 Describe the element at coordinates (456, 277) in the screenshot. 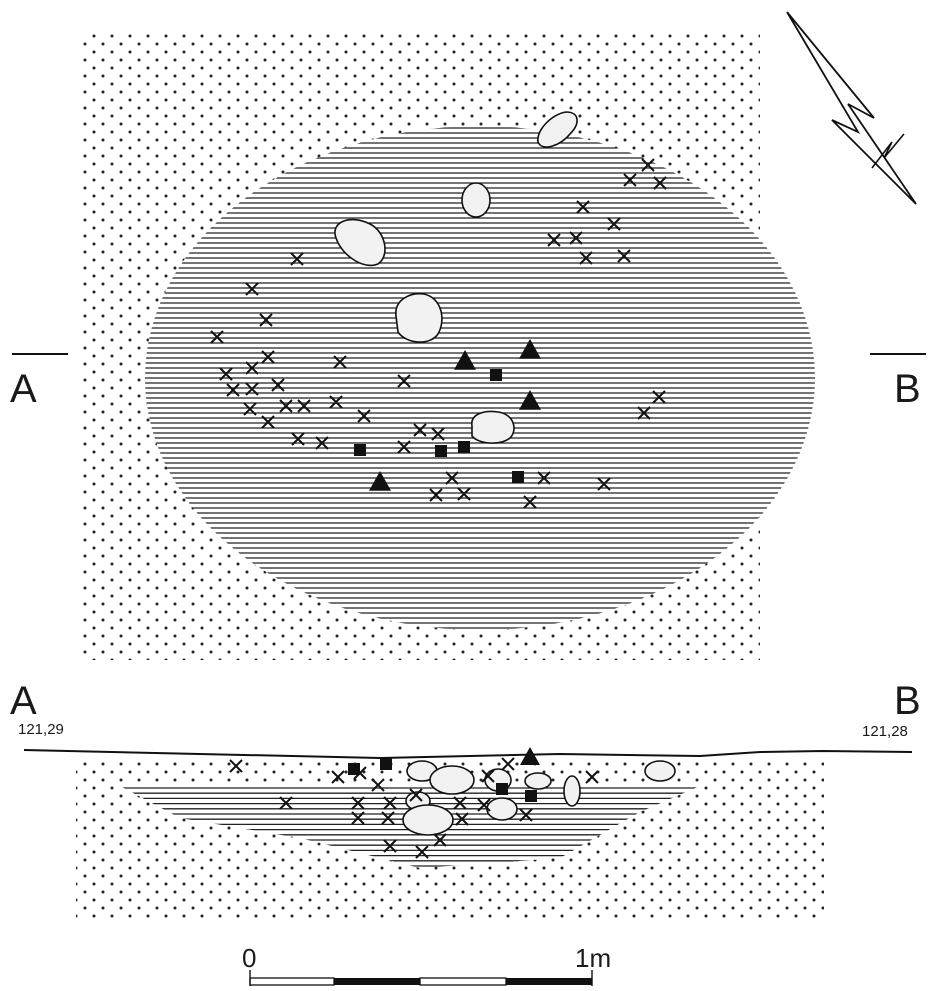

I see `plan-stones` at that location.